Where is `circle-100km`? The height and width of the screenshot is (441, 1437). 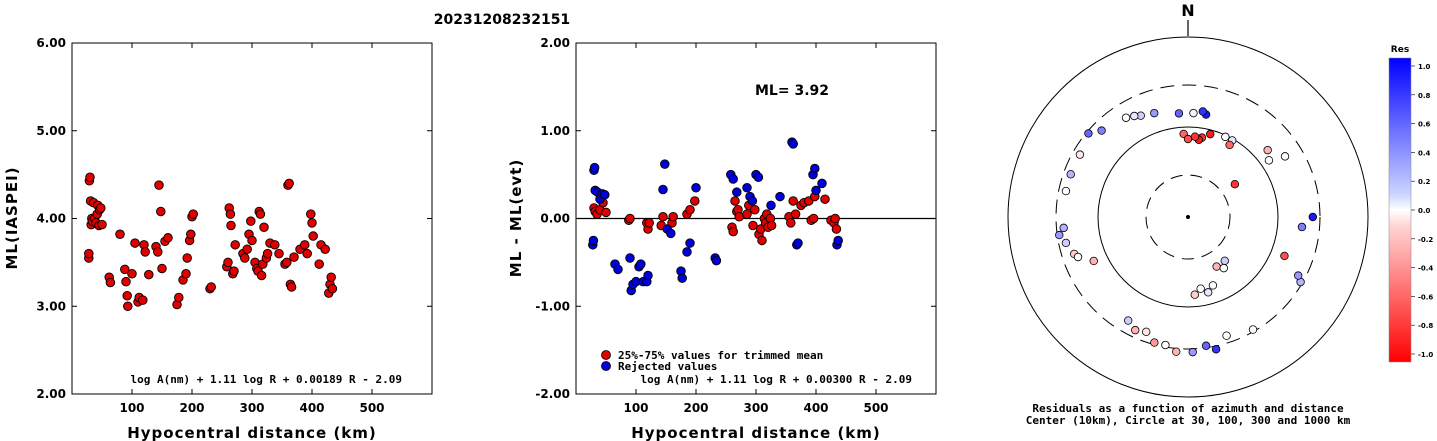 circle-100km is located at coordinates (1188, 217).